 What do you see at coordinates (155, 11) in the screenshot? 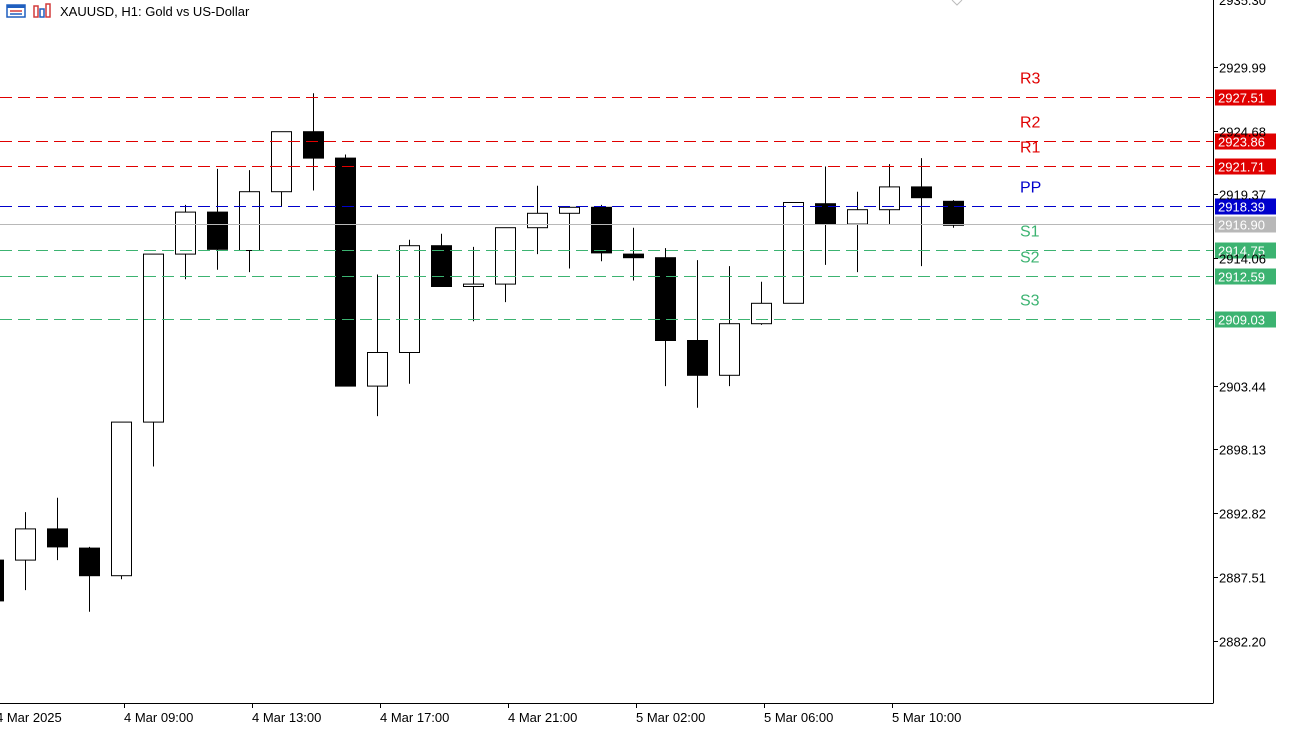
I see `chart-title: XAUUSD, H1: Gold vs US-Dollar` at bounding box center [155, 11].